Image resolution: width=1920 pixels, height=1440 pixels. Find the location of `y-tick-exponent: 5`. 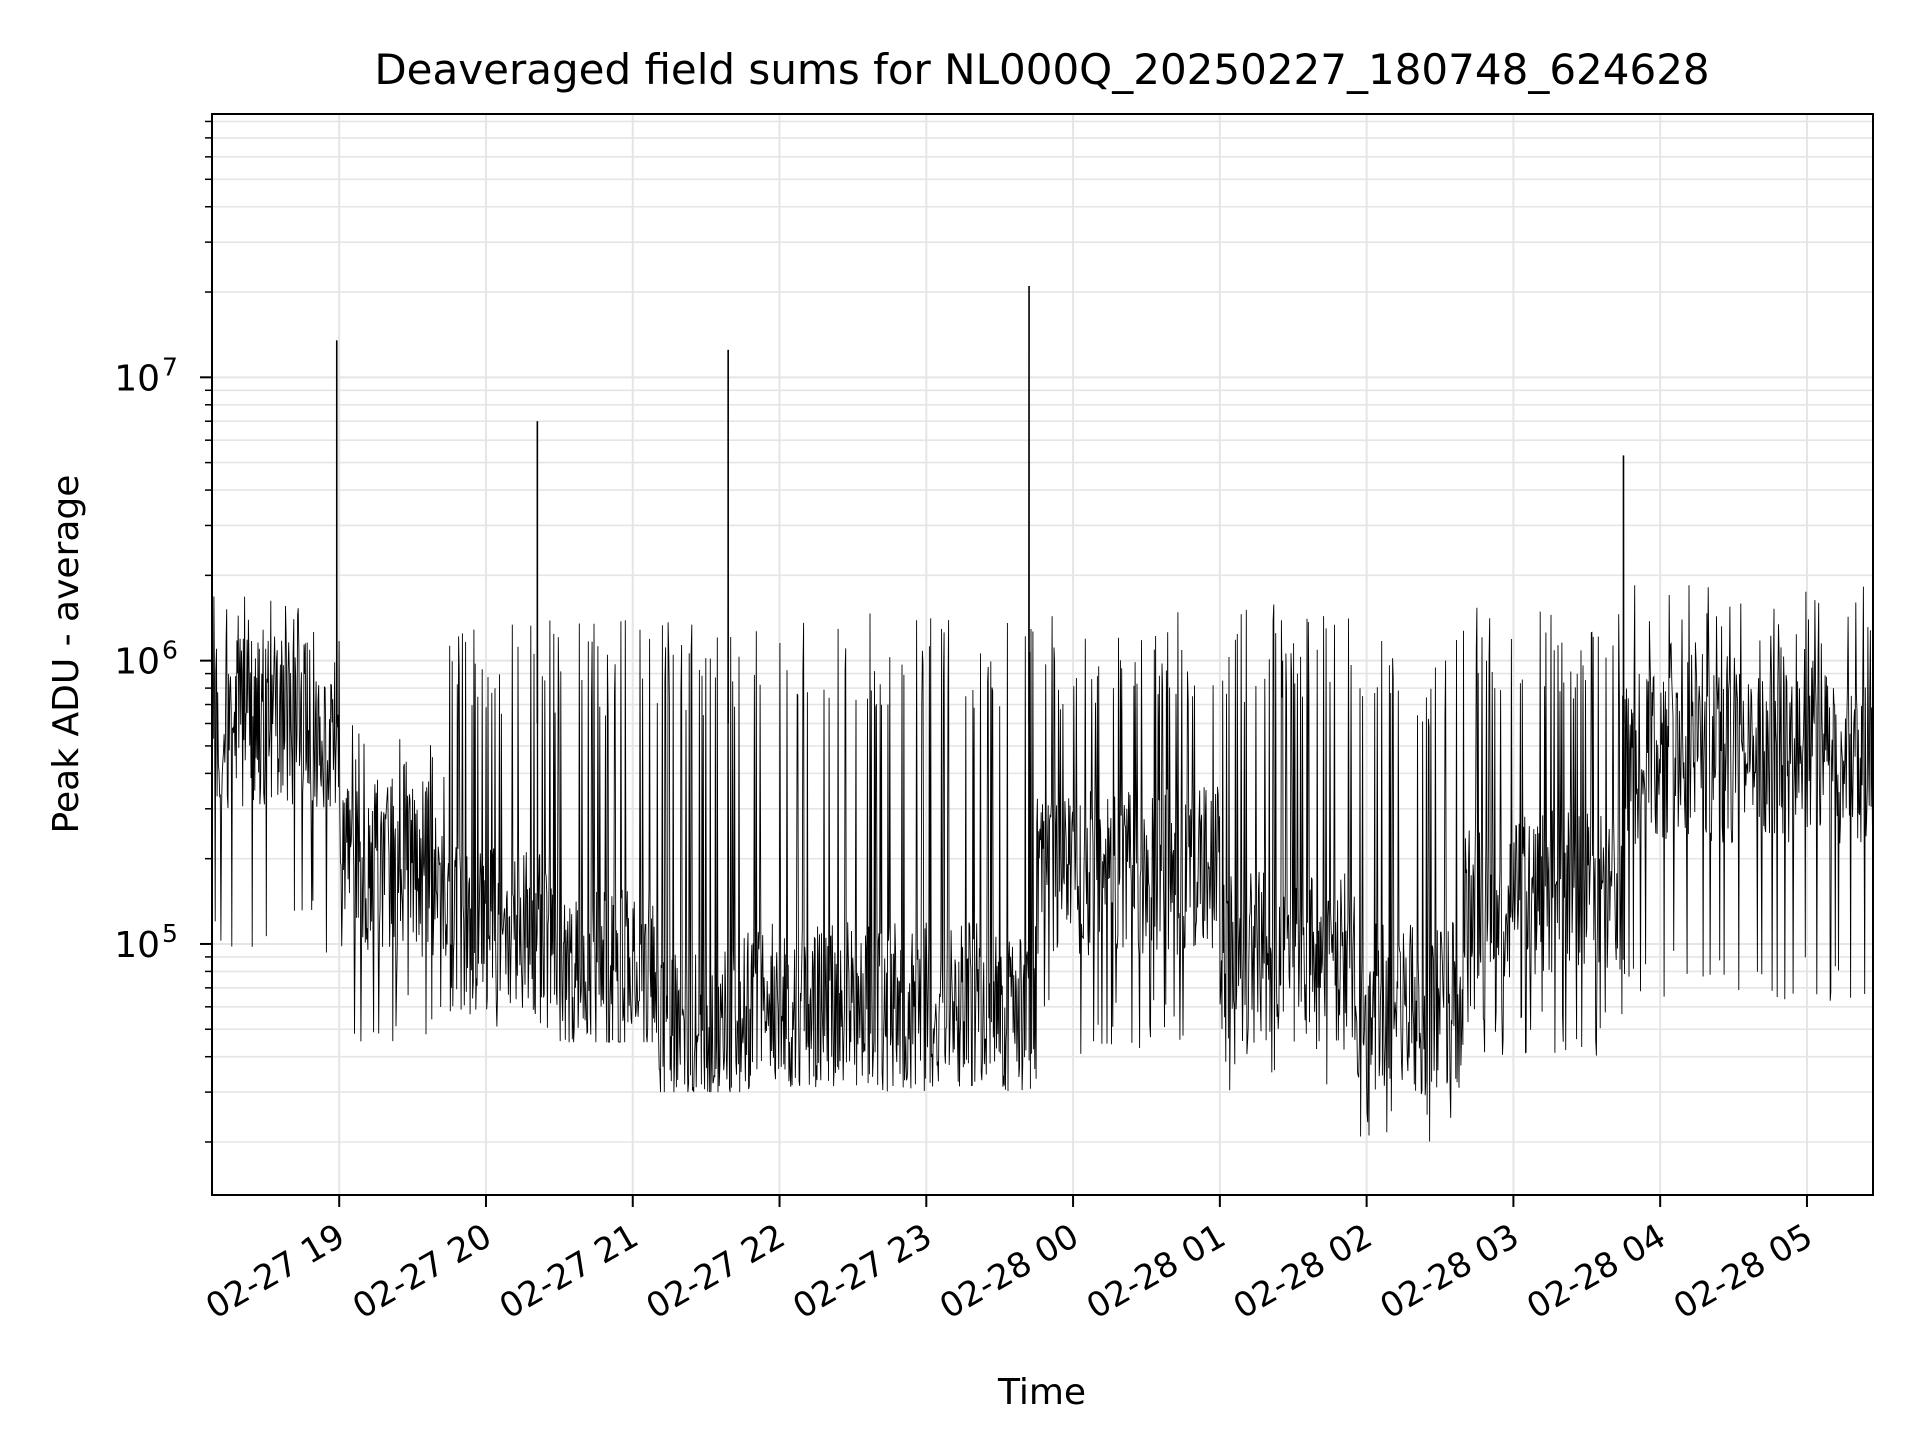

y-tick-exponent: 5 is located at coordinates (170, 933).